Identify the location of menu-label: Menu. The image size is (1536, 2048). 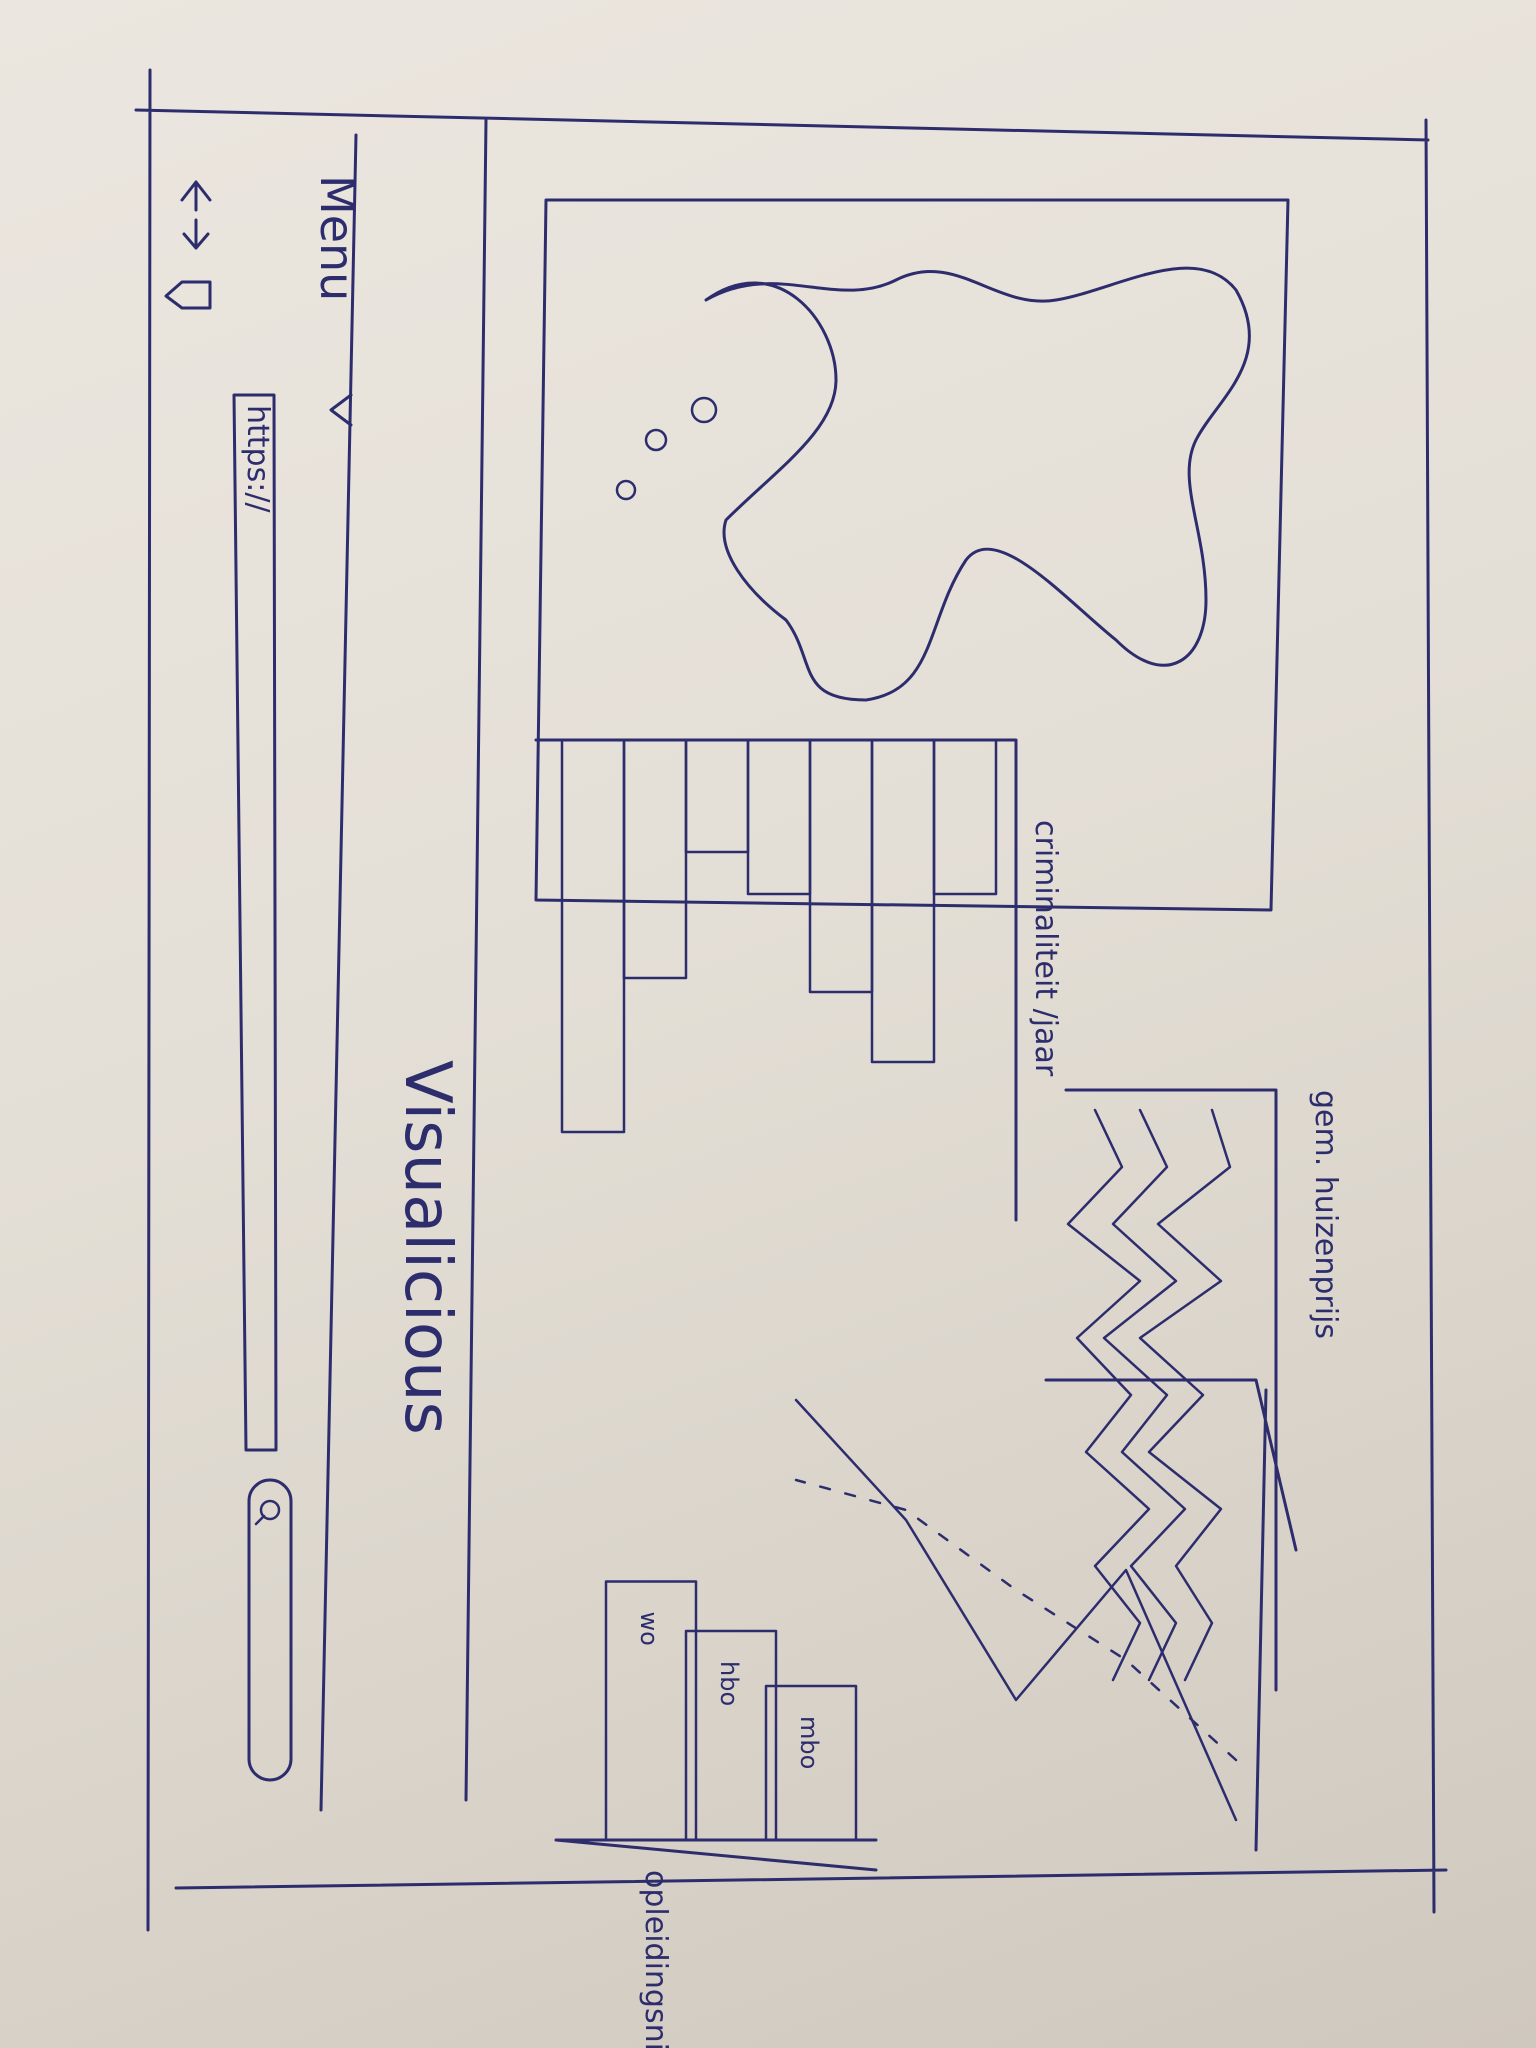
(337, 238).